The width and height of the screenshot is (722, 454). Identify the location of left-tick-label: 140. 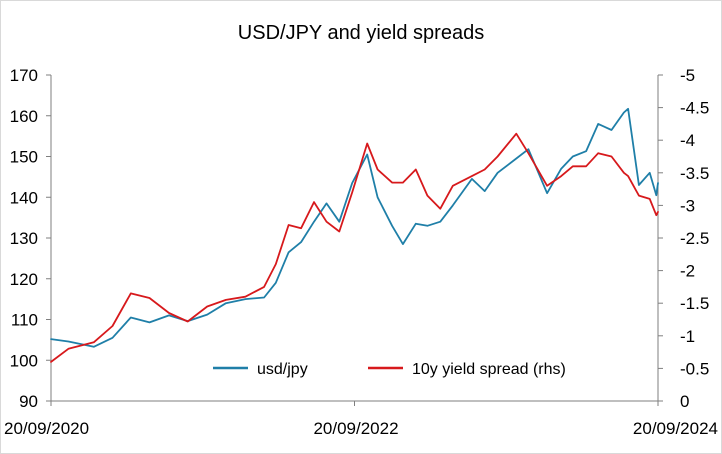
(24, 197).